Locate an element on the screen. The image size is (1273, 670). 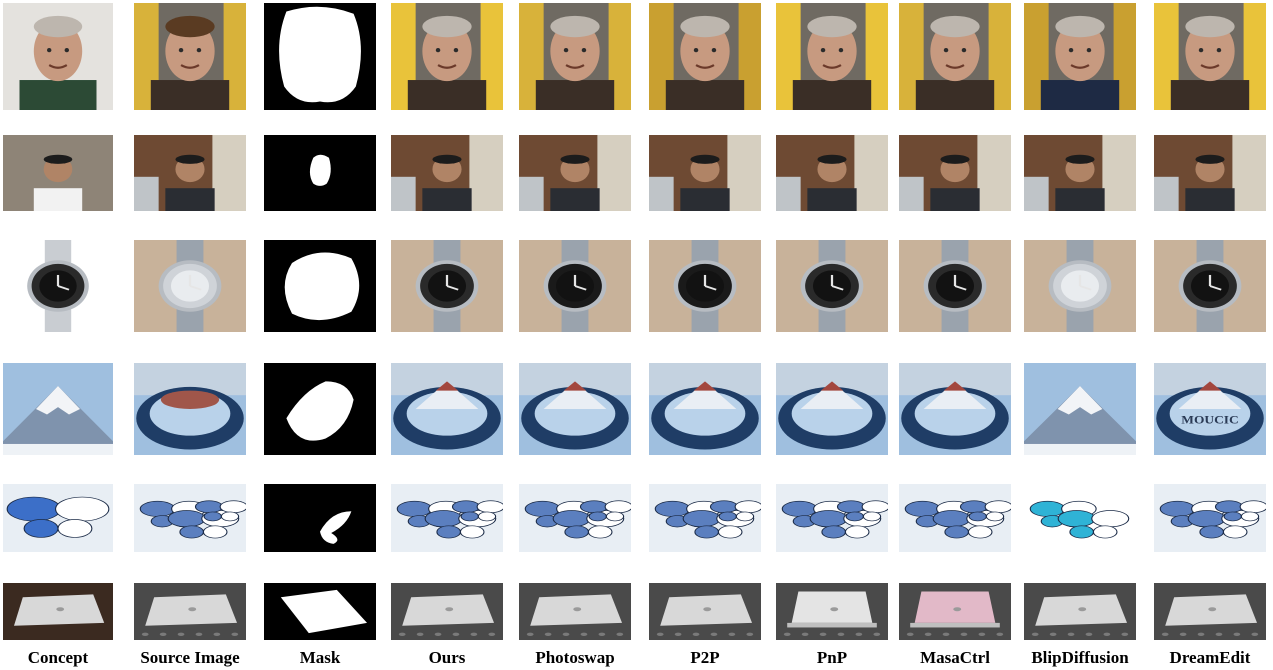
image-blue-butterfly-photoswap is located at coordinates (575, 518).